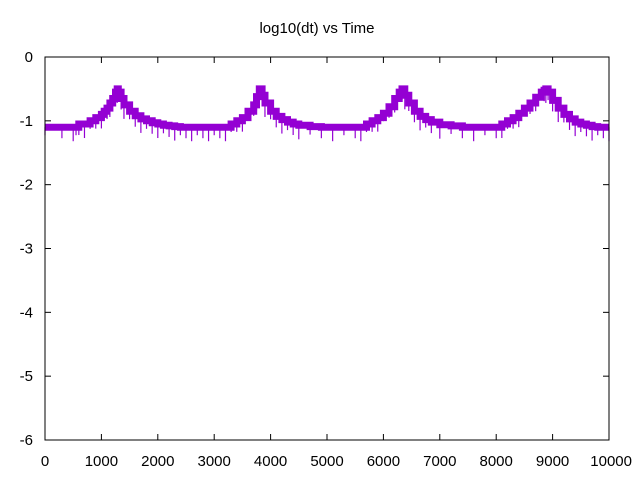 The image size is (640, 480). Describe the element at coordinates (611, 461) in the screenshot. I see `x-tick-label: 10000` at that location.